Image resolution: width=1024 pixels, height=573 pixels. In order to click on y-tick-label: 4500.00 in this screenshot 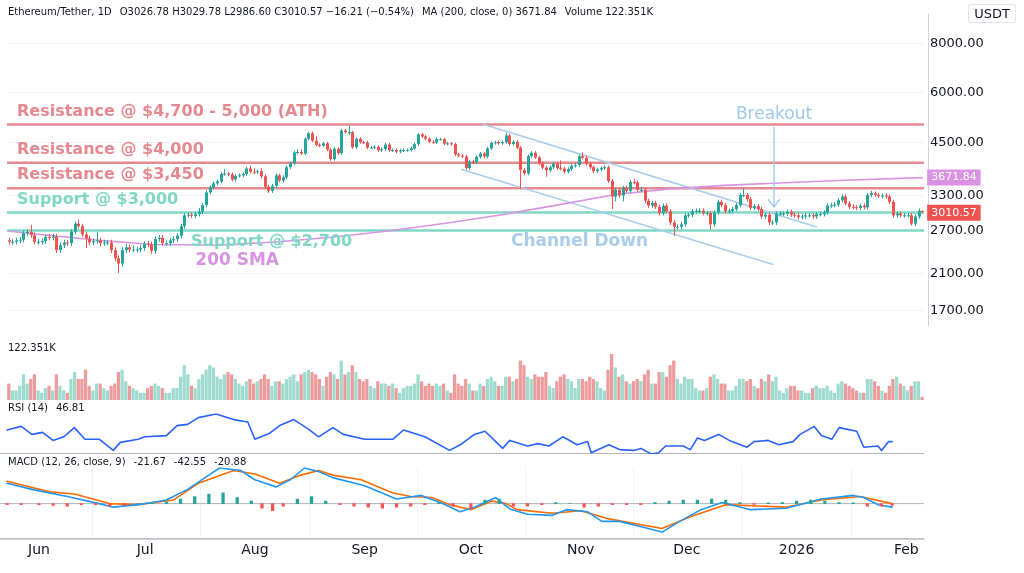, I will do `click(957, 141)`.